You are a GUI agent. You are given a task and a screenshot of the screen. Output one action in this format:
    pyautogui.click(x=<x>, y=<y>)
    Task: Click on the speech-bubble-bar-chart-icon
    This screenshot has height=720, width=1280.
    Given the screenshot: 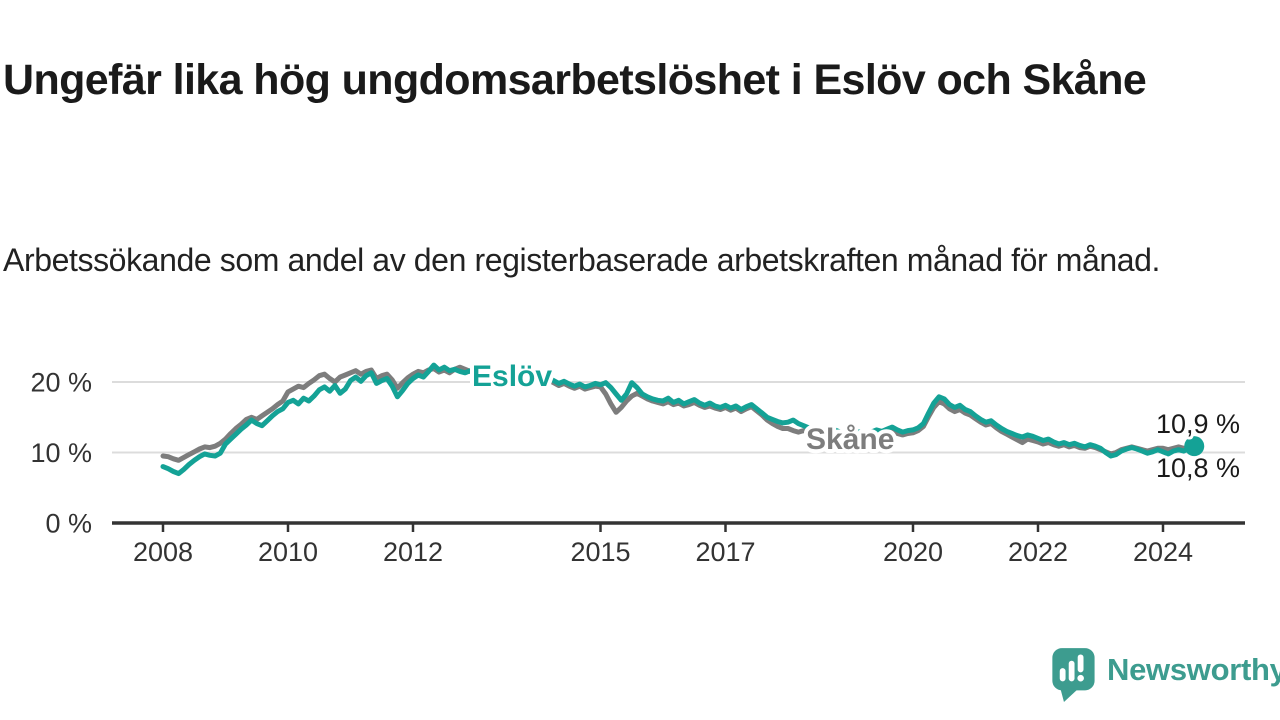 What is the action you would take?
    pyautogui.click(x=1073, y=675)
    